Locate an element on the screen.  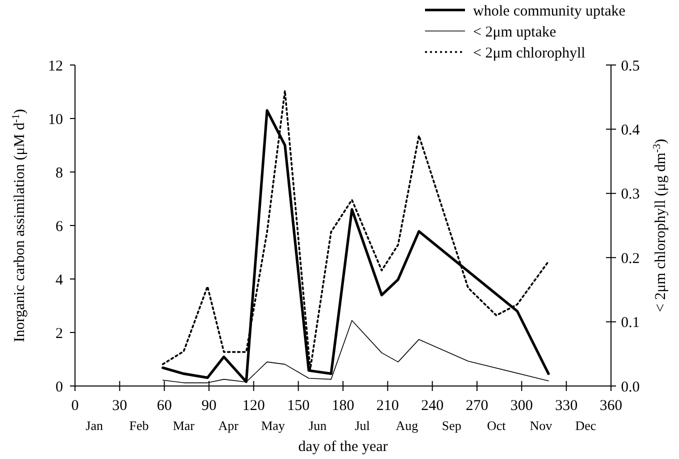
y-tick-label: 12 is located at coordinates (55, 66).